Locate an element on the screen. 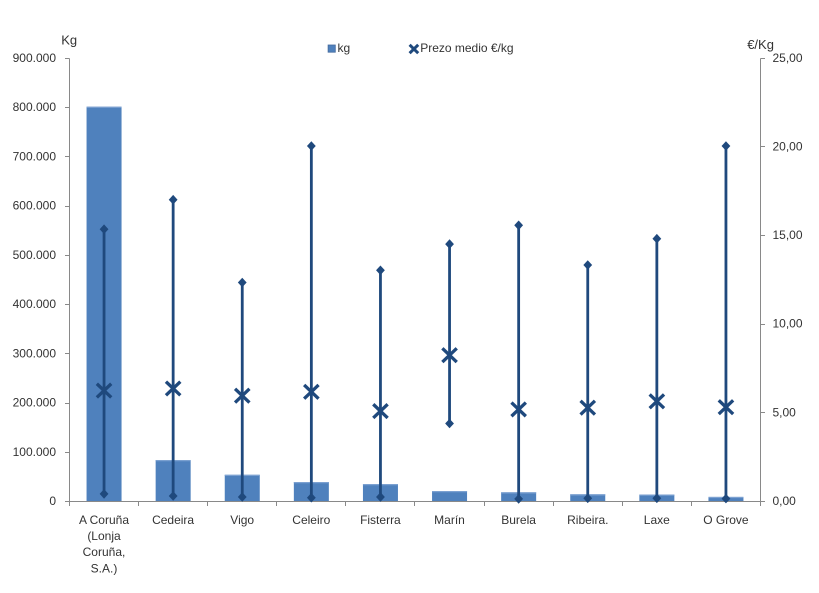 Image resolution: width=819 pixels, height=593 pixels. svg-text: 300.000 is located at coordinates (35, 353).